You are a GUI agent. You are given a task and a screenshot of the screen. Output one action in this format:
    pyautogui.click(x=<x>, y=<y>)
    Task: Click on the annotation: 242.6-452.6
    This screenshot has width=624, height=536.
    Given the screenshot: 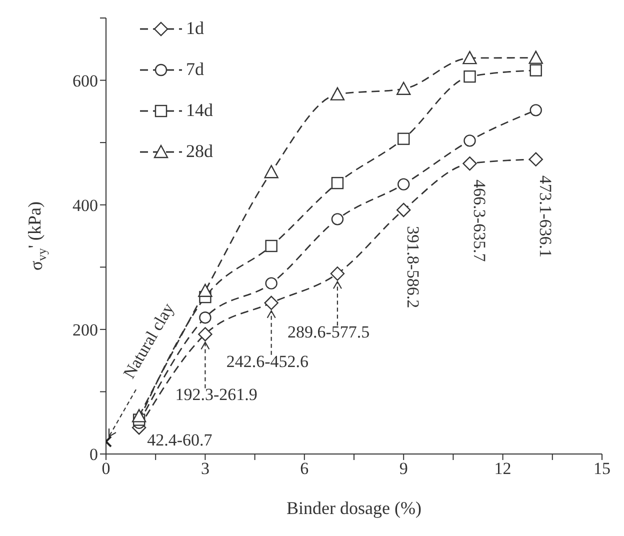 What is the action you would take?
    pyautogui.click(x=267, y=361)
    